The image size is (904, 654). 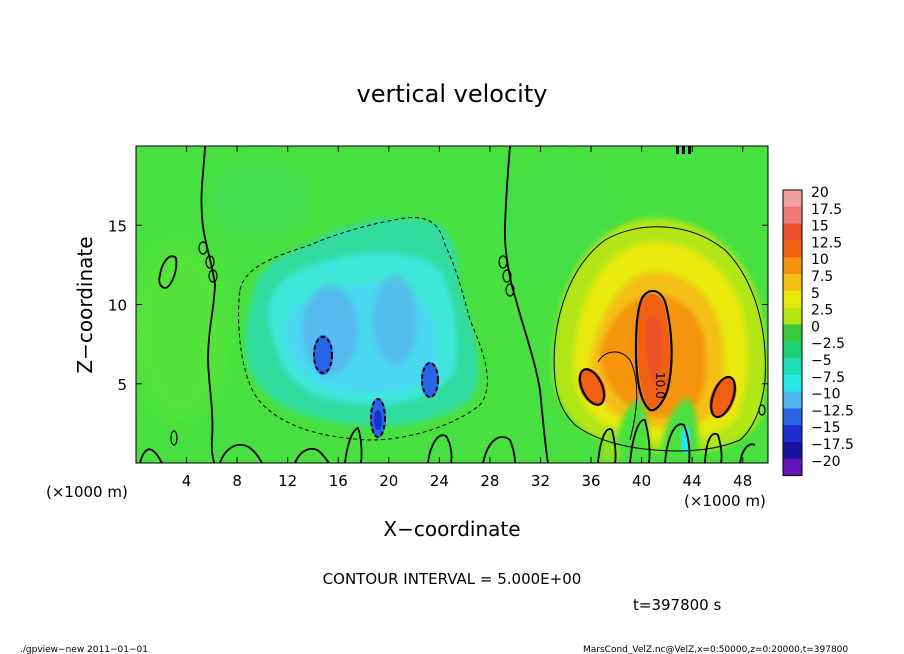 What do you see at coordinates (820, 193) in the screenshot?
I see `colorbar-label: 20` at bounding box center [820, 193].